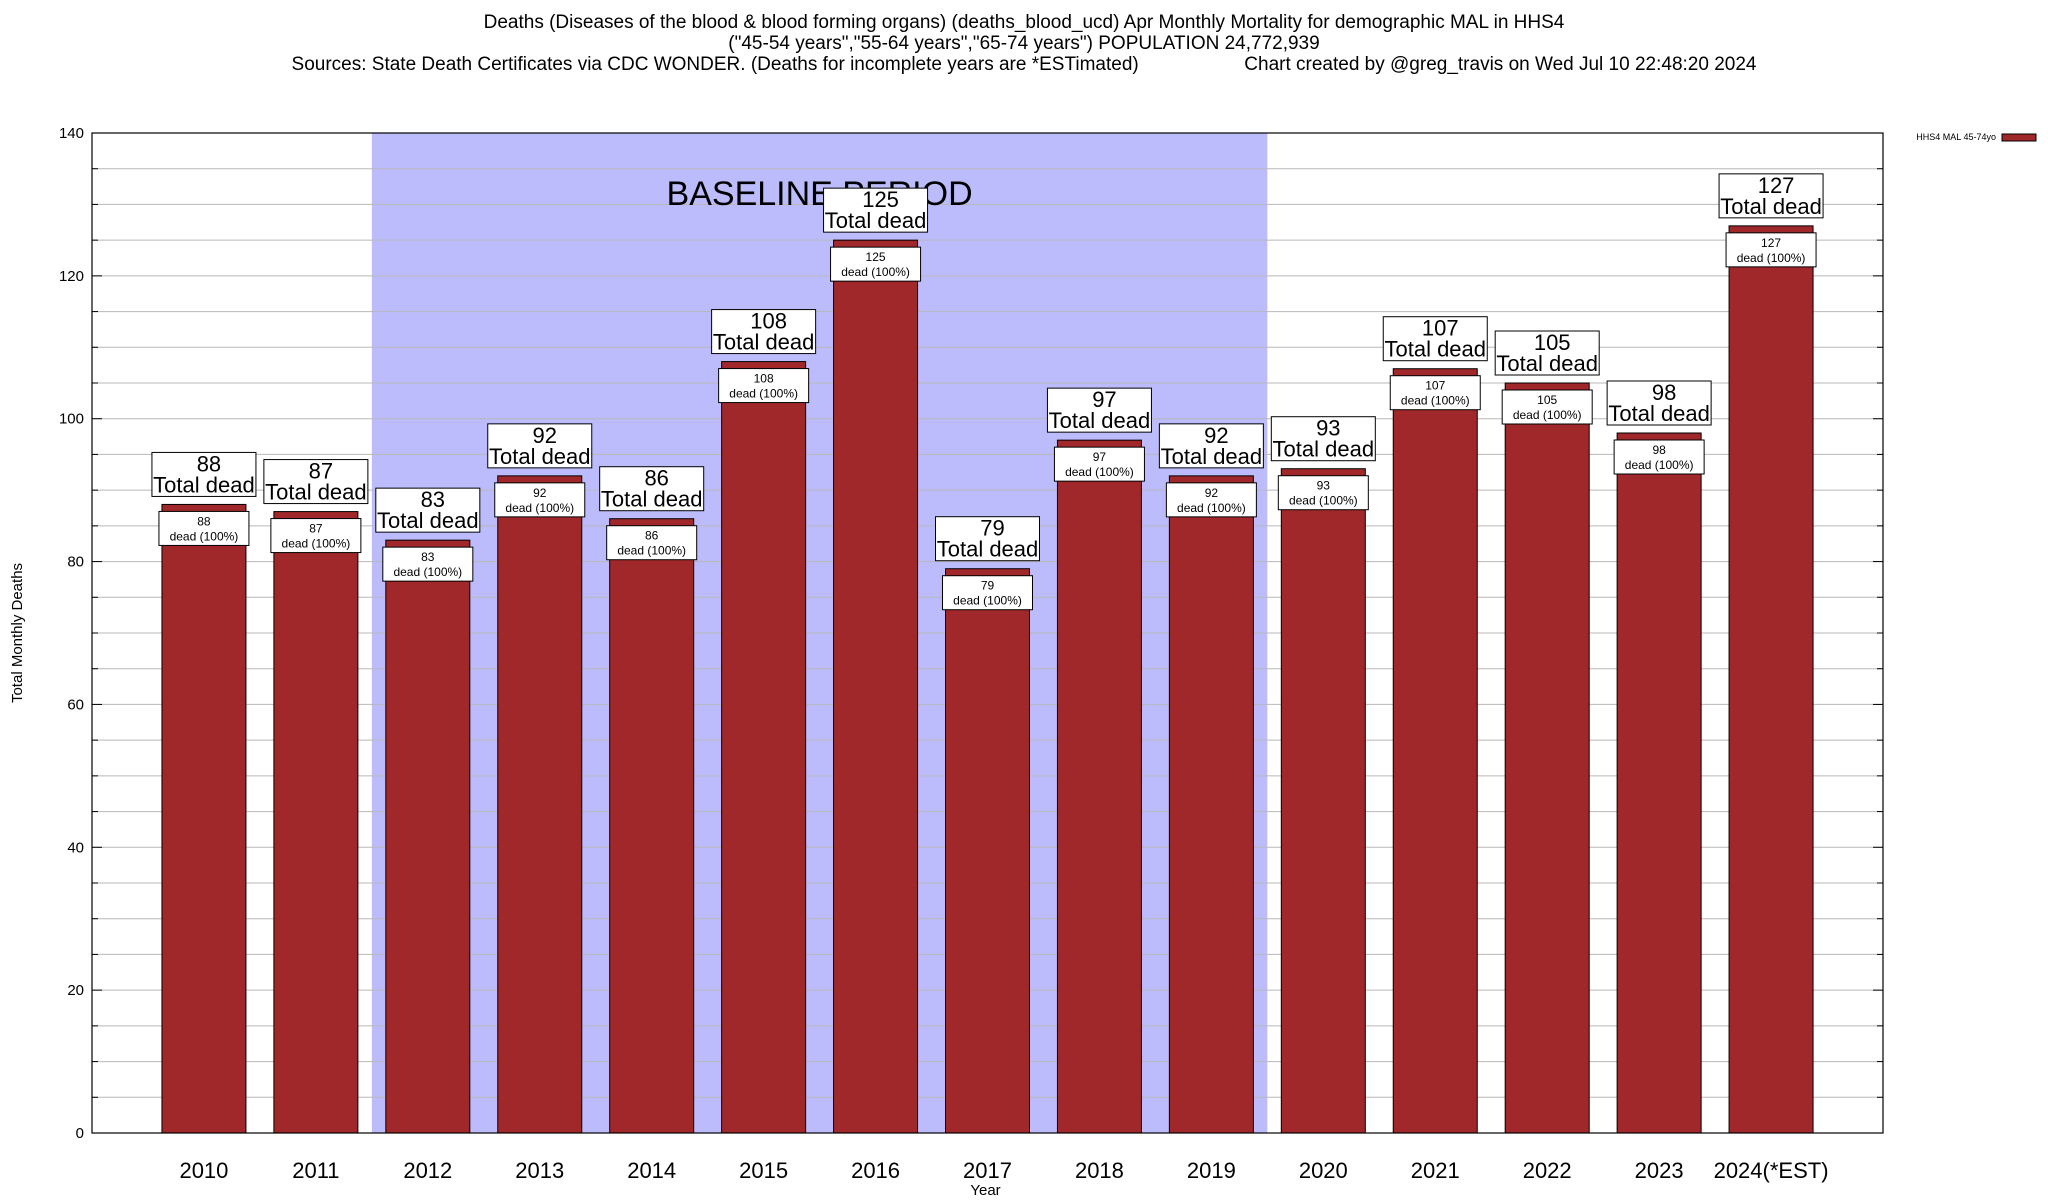  I want to click on y-tick-label: 20, so click(75, 990).